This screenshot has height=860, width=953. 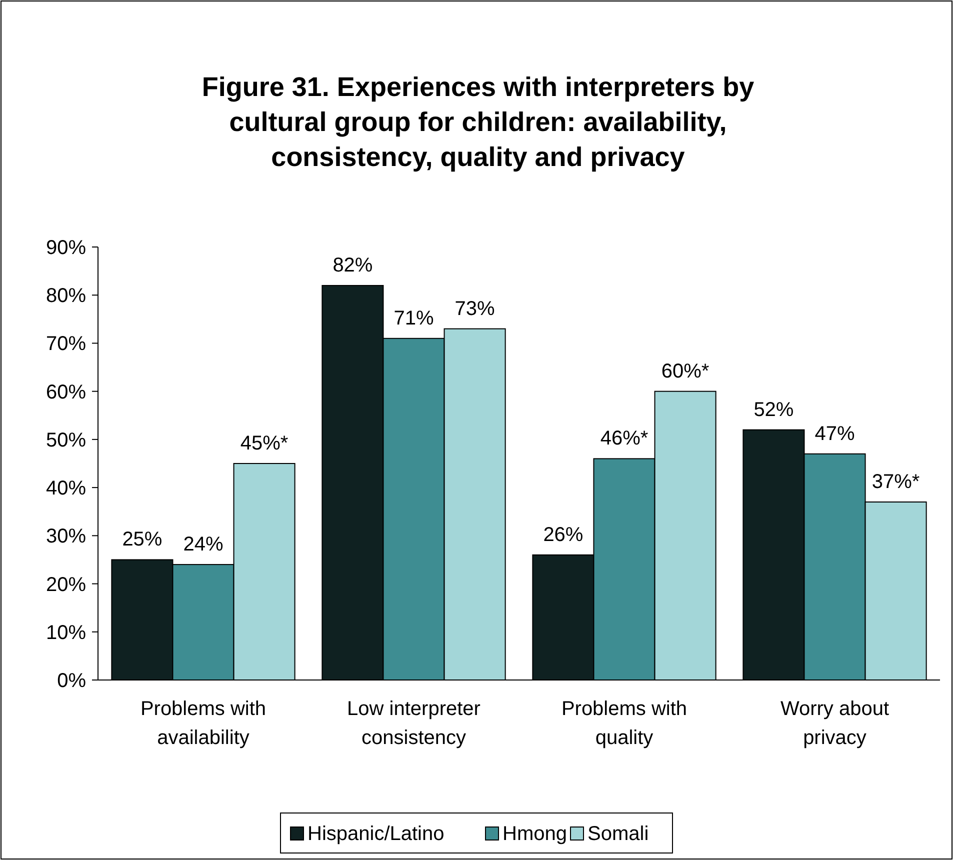 What do you see at coordinates (685, 371) in the screenshot?
I see `data-label: 60%*` at bounding box center [685, 371].